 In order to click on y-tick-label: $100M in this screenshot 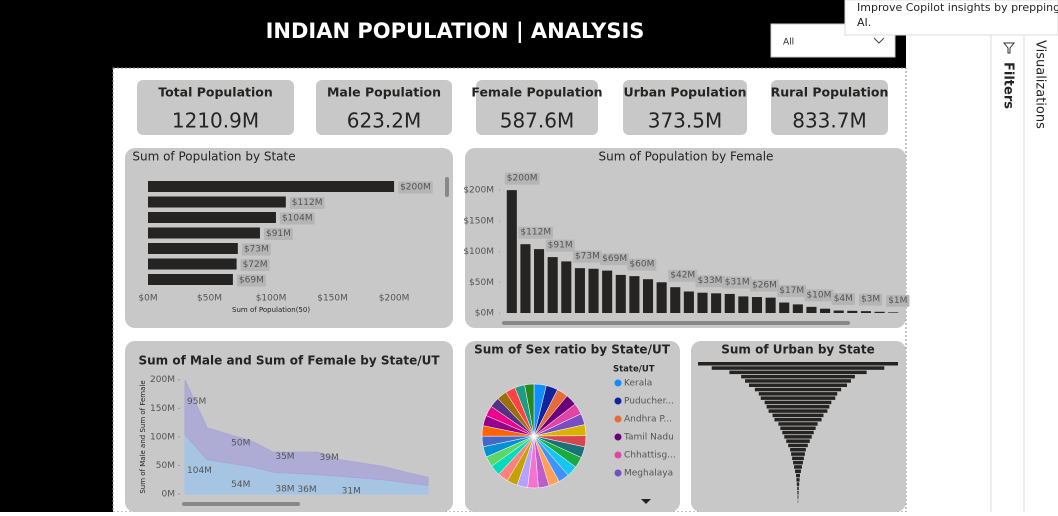, I will do `click(478, 252)`.